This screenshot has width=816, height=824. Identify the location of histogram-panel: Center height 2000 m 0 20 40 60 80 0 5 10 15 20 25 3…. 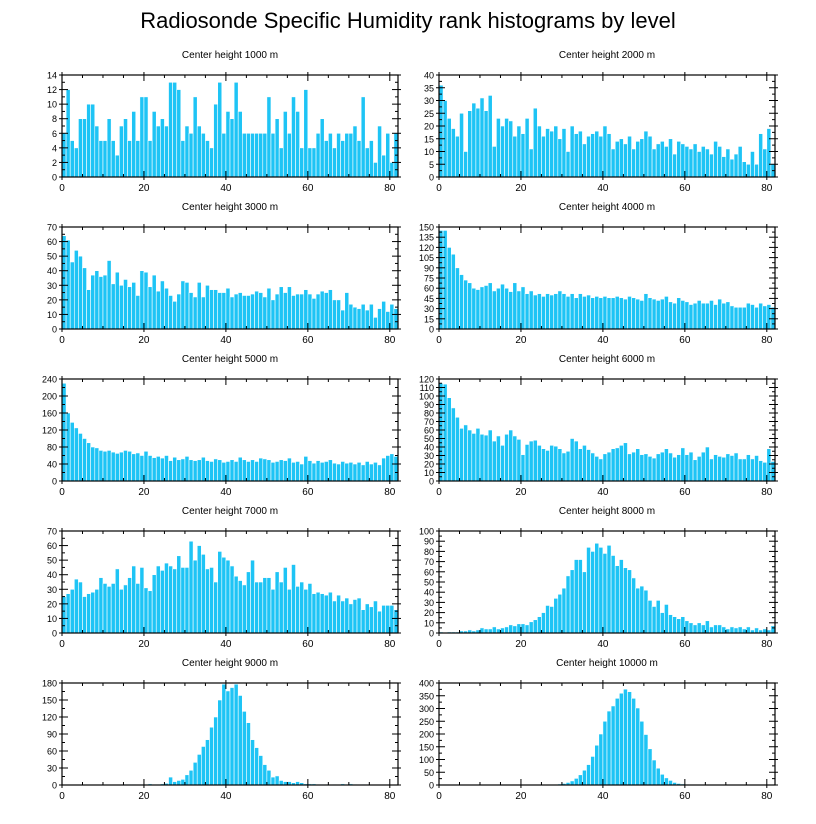
(601, 122).